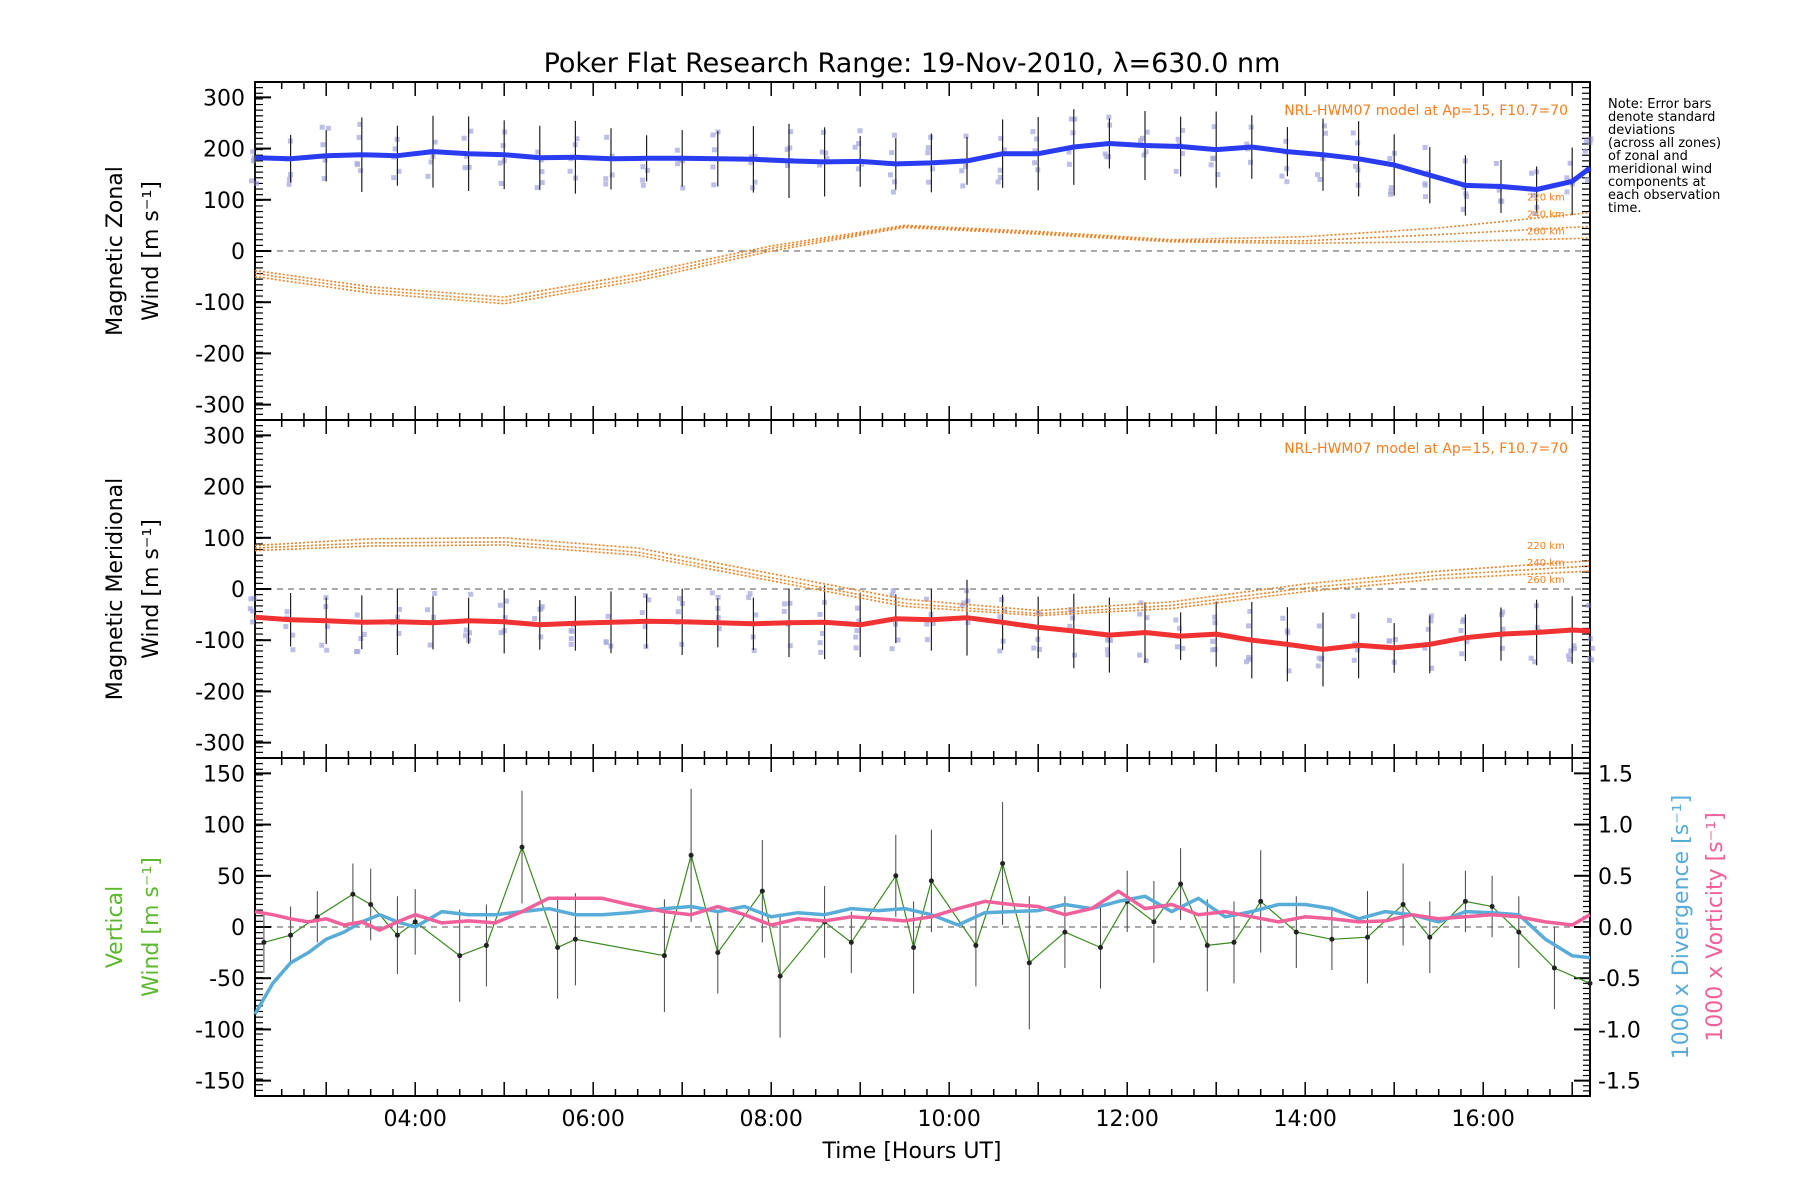 This screenshot has height=1200, width=1800. What do you see at coordinates (922, 580) in the screenshot?
I see `model-curve-model-260-km` at bounding box center [922, 580].